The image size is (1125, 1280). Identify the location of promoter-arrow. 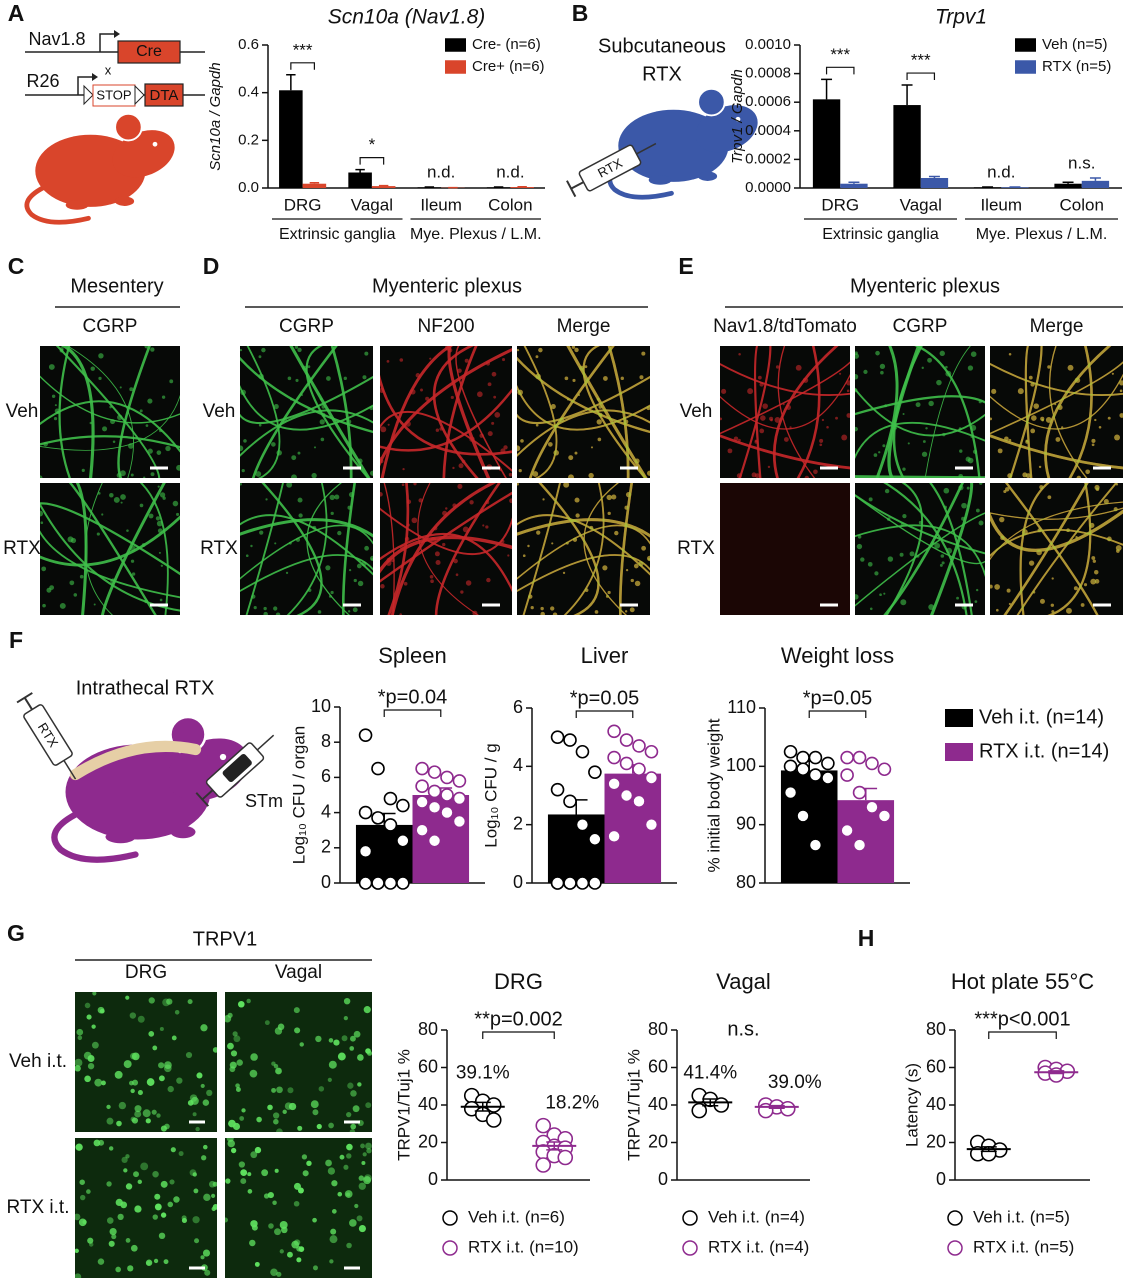
(84, 85).